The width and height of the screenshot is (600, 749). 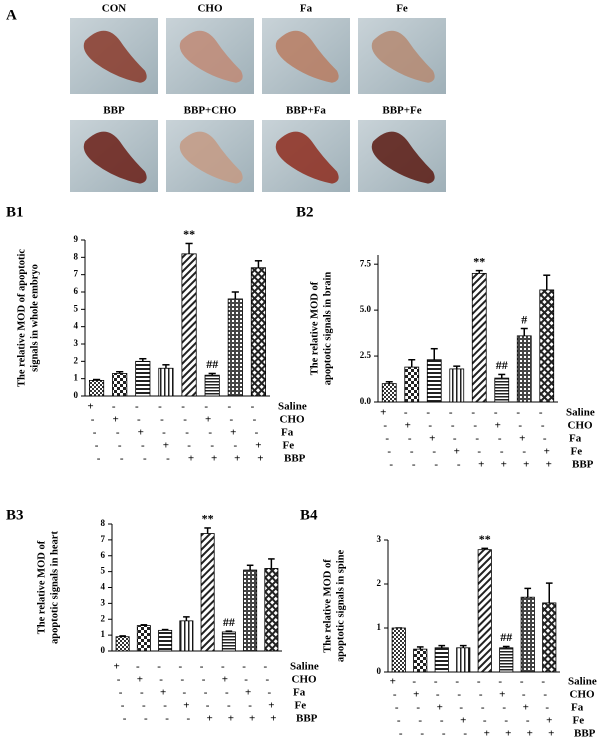 What do you see at coordinates (76, 395) in the screenshot?
I see `y-tick-label: 0` at bounding box center [76, 395].